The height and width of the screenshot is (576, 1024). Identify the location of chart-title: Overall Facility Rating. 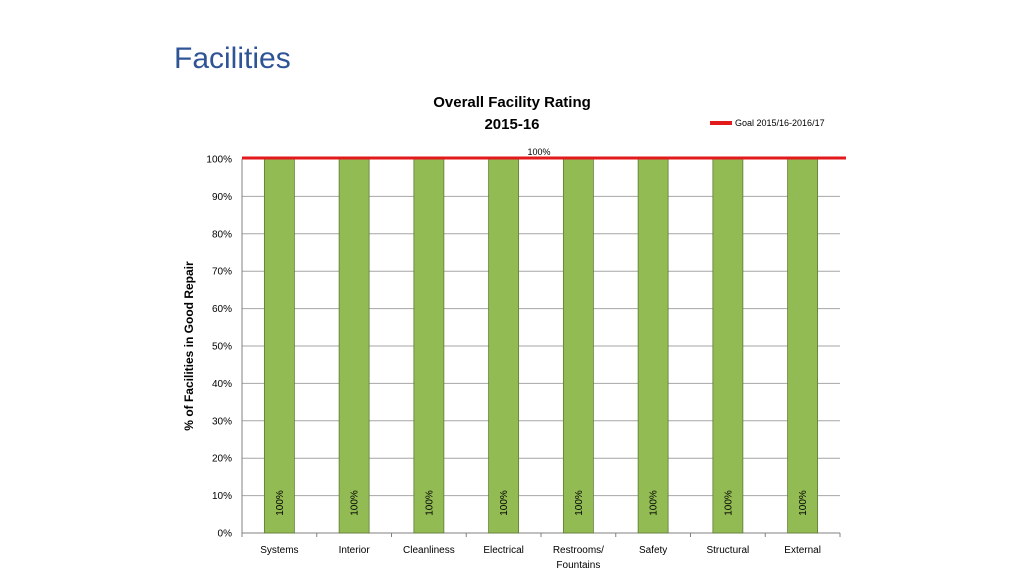
(512, 102).